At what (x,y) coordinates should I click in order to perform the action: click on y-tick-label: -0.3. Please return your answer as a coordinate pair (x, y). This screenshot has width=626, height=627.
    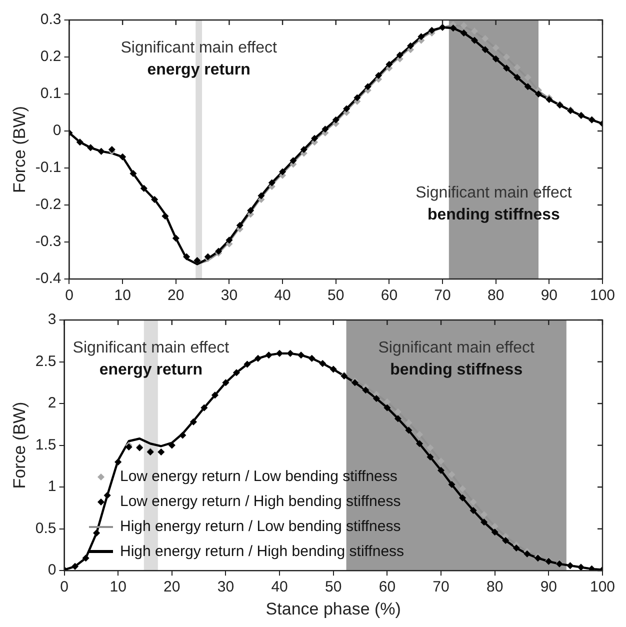
    Looking at the image, I should click on (48, 241).